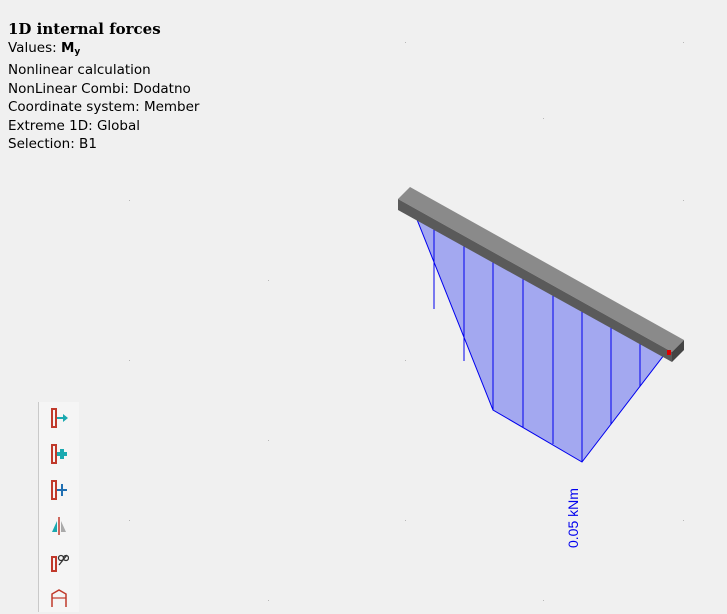  I want to click on values-subscript: y, so click(77, 51).